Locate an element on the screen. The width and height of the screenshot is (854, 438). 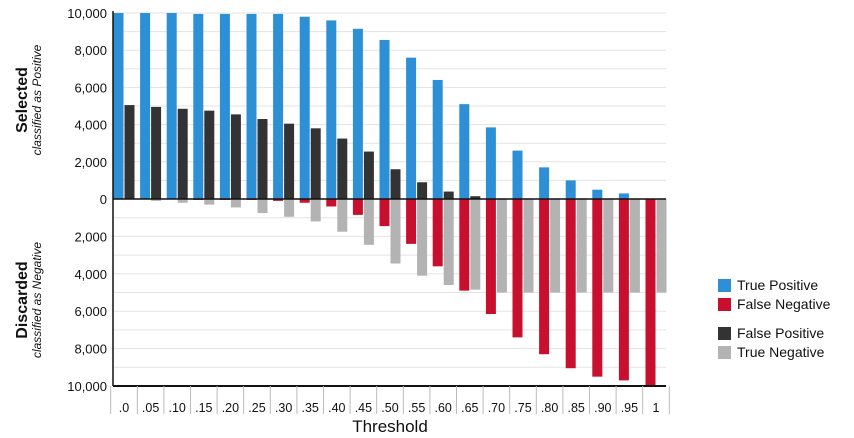
discarded-axis-label: Discarded classified as Negative is located at coordinates (29, 300).